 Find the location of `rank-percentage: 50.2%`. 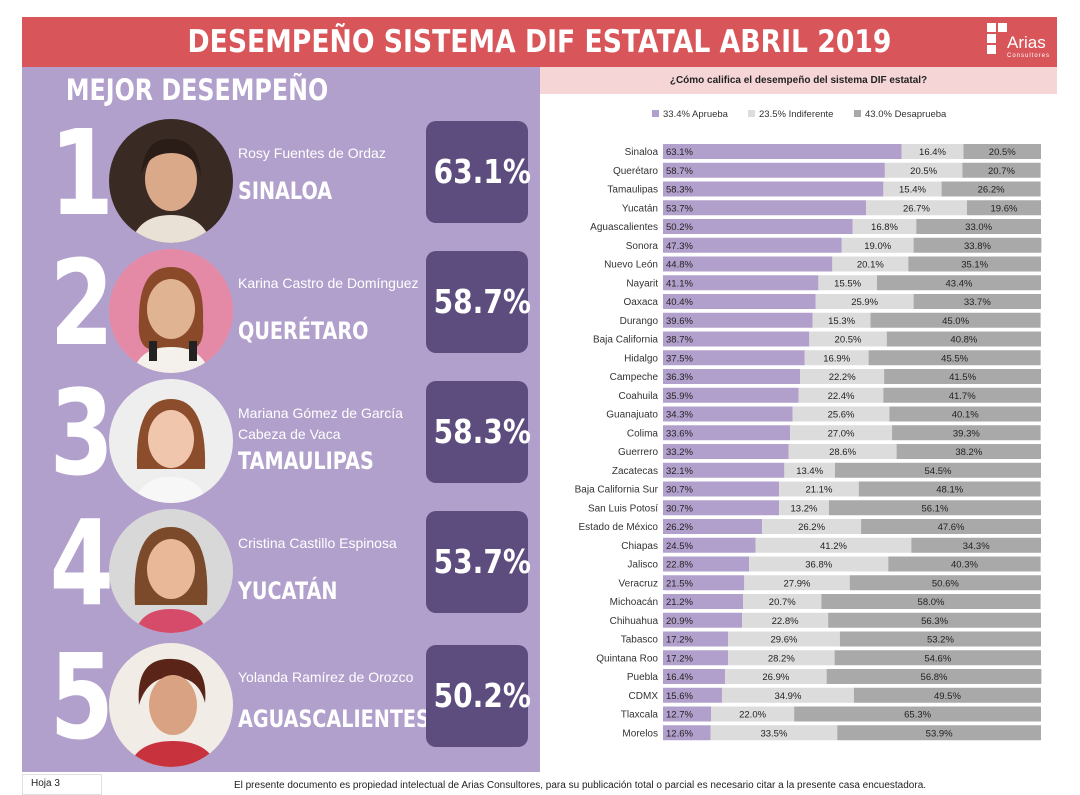

rank-percentage: 50.2% is located at coordinates (482, 695).